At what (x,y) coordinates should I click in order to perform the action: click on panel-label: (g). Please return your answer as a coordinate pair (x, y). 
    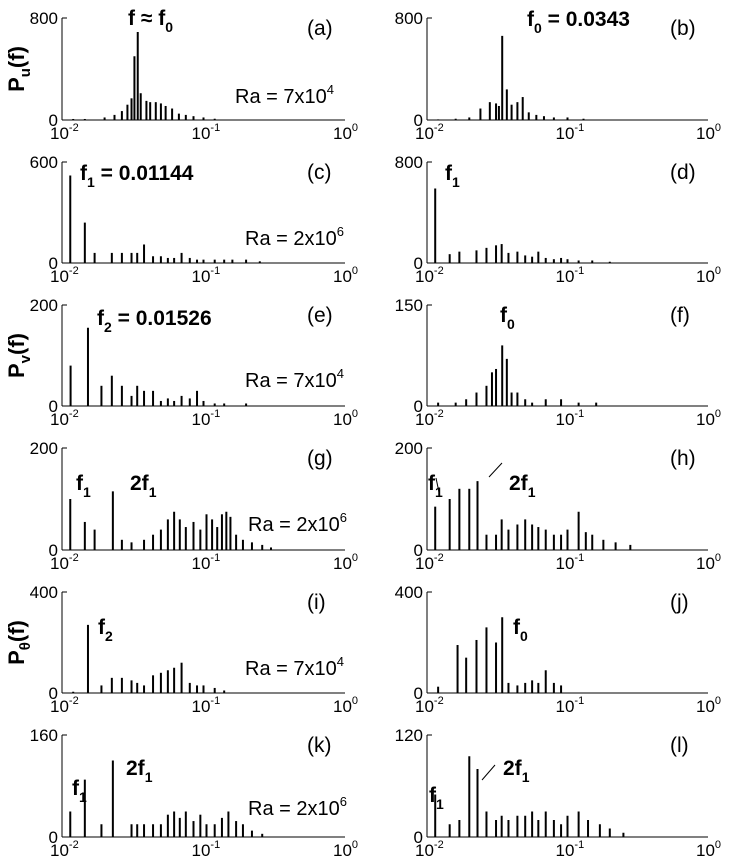
    Looking at the image, I should click on (320, 458).